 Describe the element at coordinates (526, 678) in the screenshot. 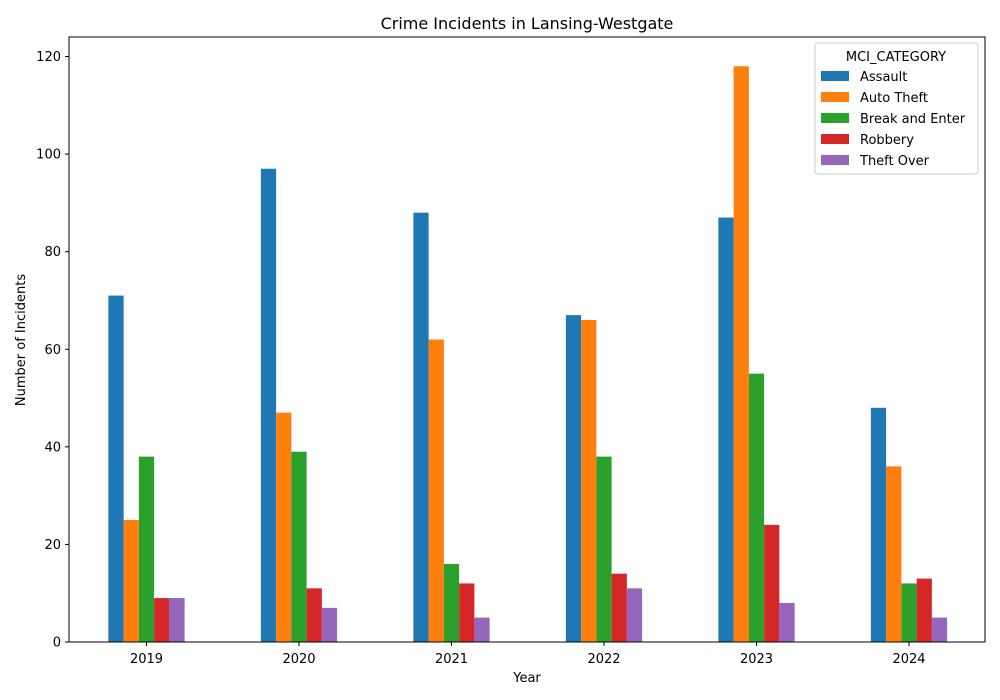

I see `x-axis-label: Year` at that location.